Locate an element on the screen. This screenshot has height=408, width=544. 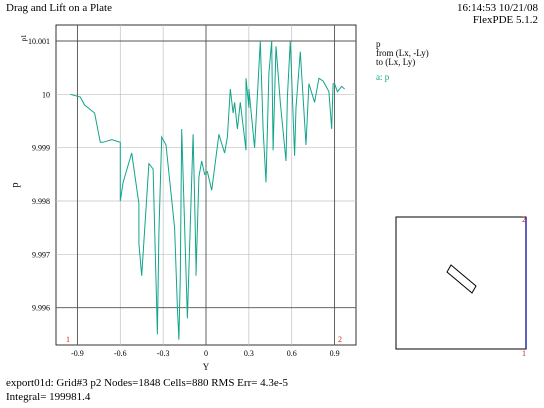
timestamp: 16:14:53 10/21/08 is located at coordinates (497, 8).